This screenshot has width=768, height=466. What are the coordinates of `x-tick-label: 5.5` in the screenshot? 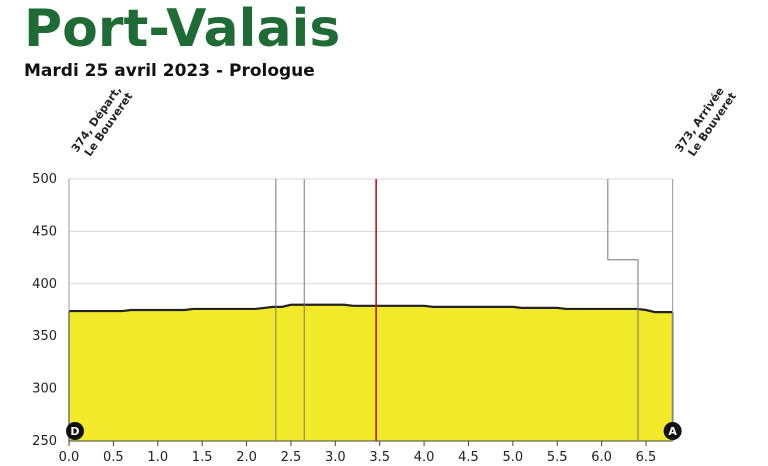 It's located at (557, 457).